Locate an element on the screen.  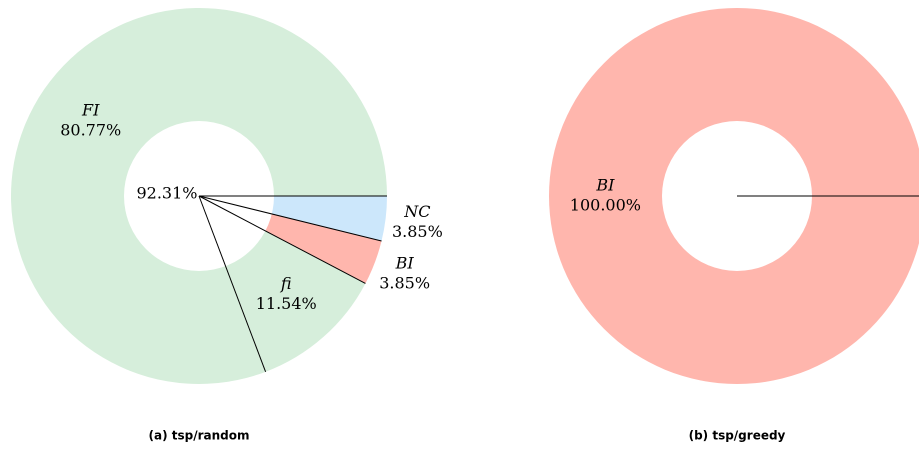
center-label: 92.31% is located at coordinates (166, 193).